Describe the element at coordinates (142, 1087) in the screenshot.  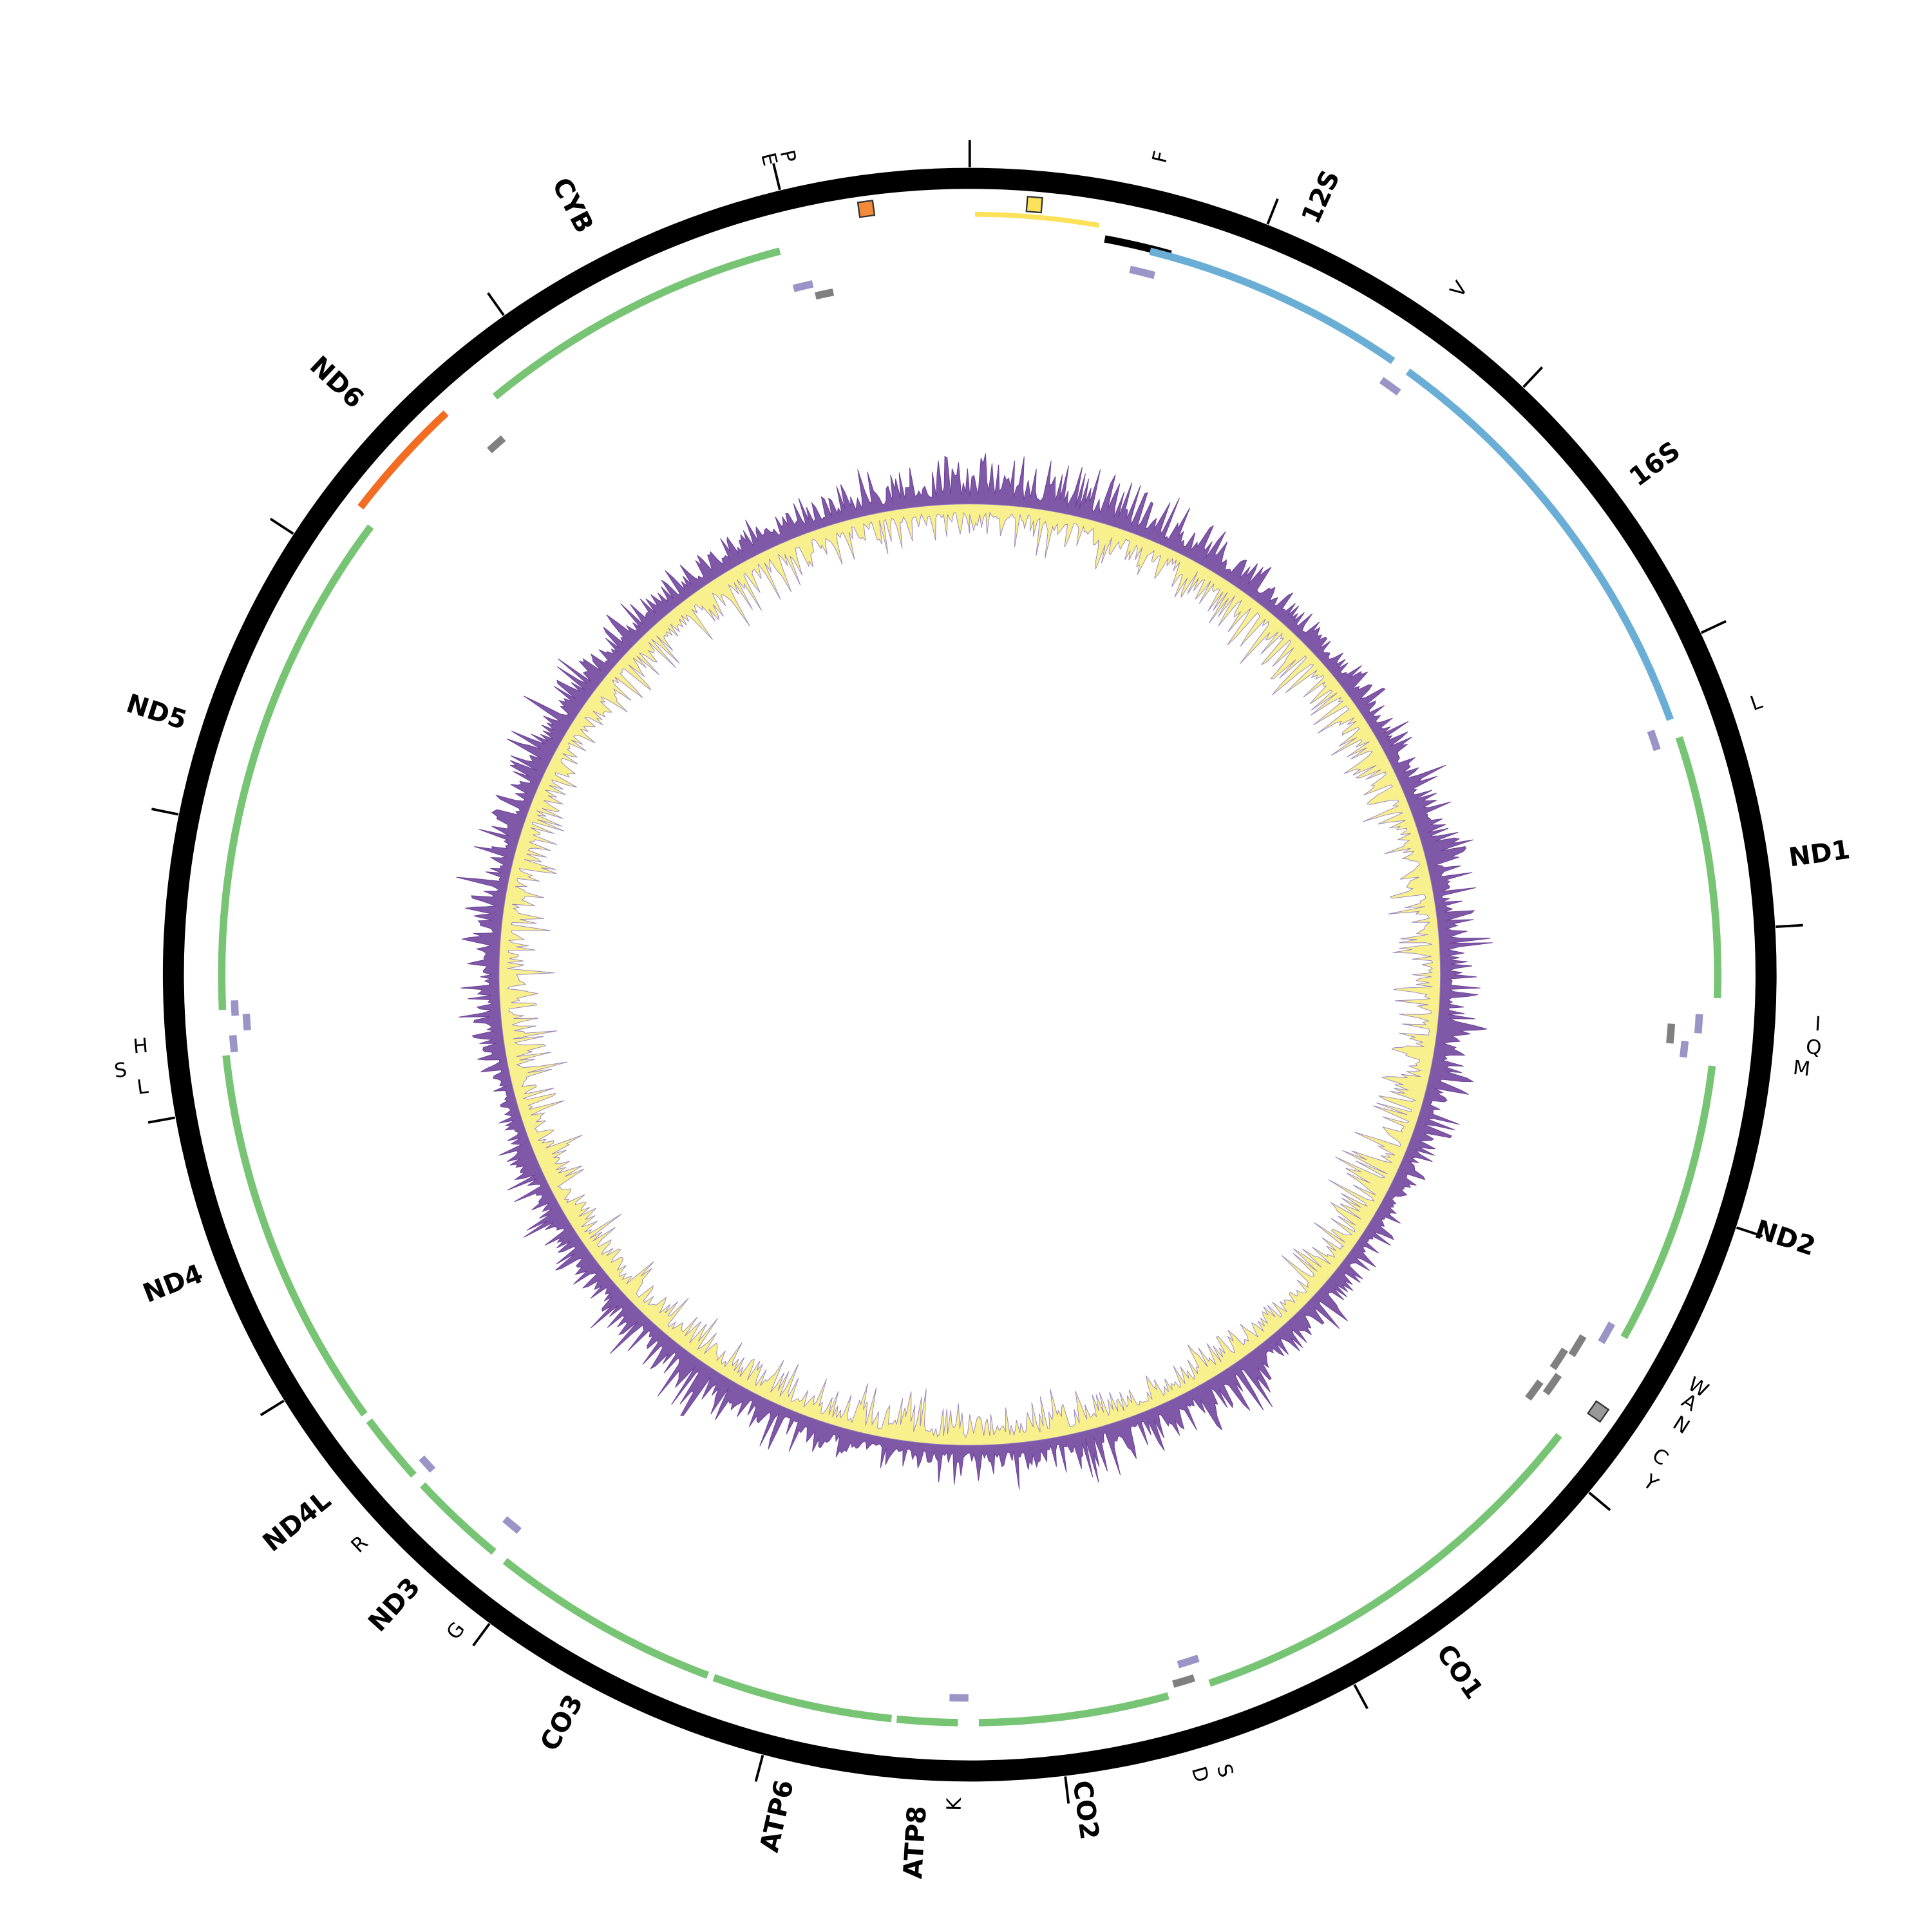
I see `trna-label: L` at that location.